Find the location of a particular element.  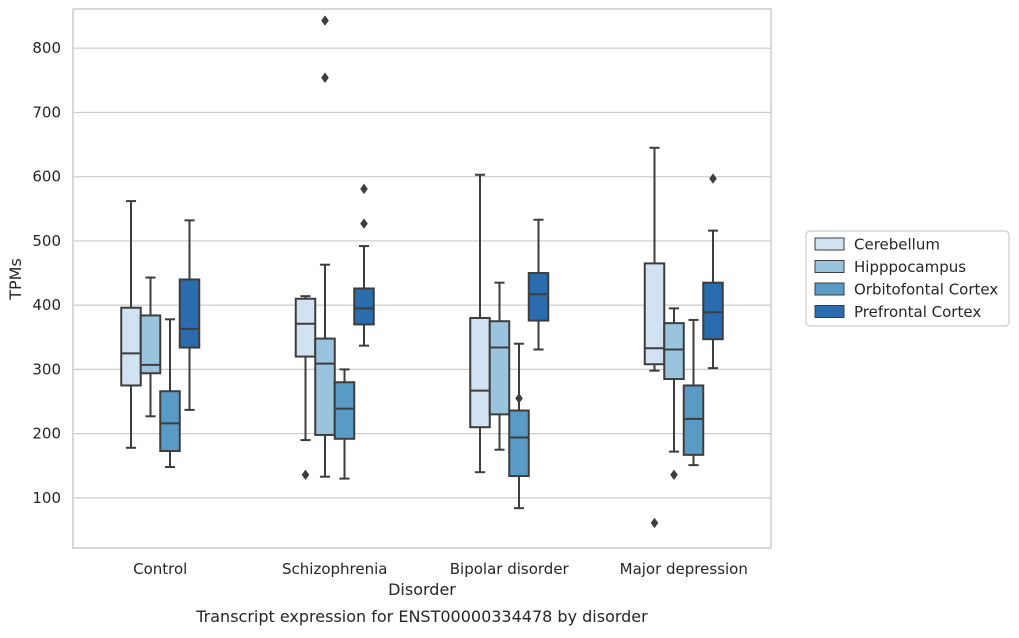

y-axis-label: TPMs is located at coordinates (15, 279).